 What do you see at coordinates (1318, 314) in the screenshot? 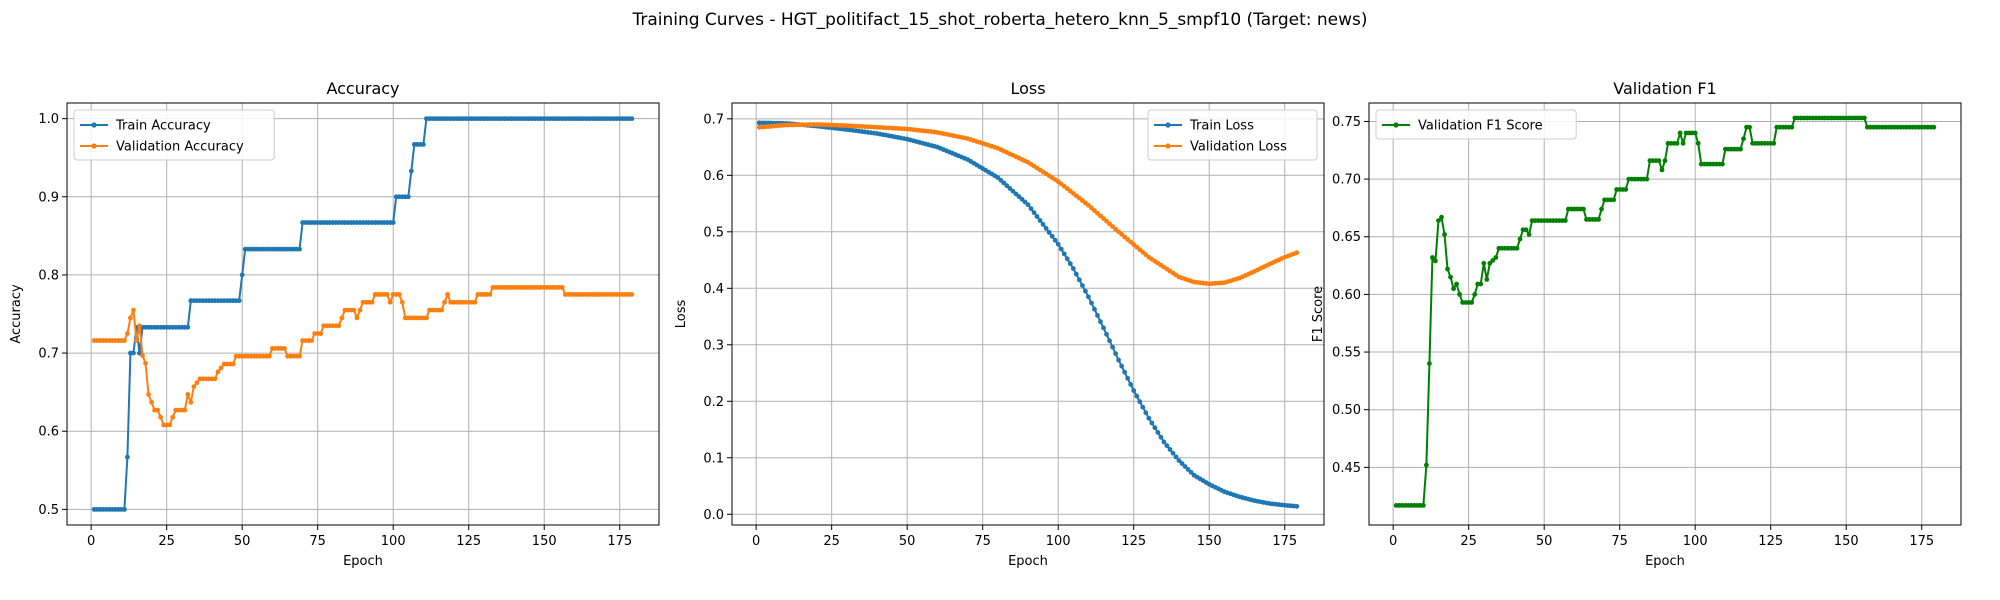
I see `y-axis-label: F1 Score` at bounding box center [1318, 314].